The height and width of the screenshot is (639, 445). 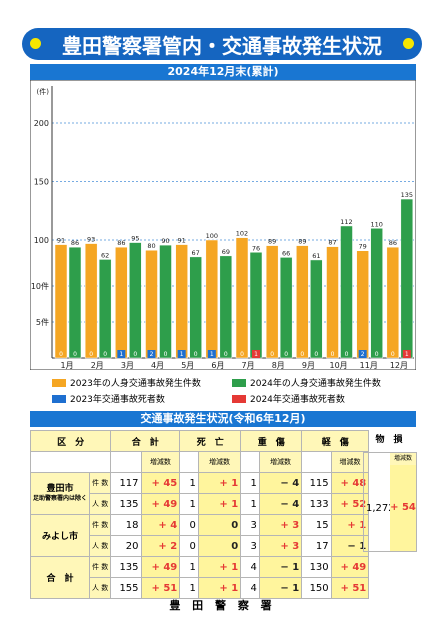 I want to click on cell-total-change: + 2, so click(x=160, y=546).